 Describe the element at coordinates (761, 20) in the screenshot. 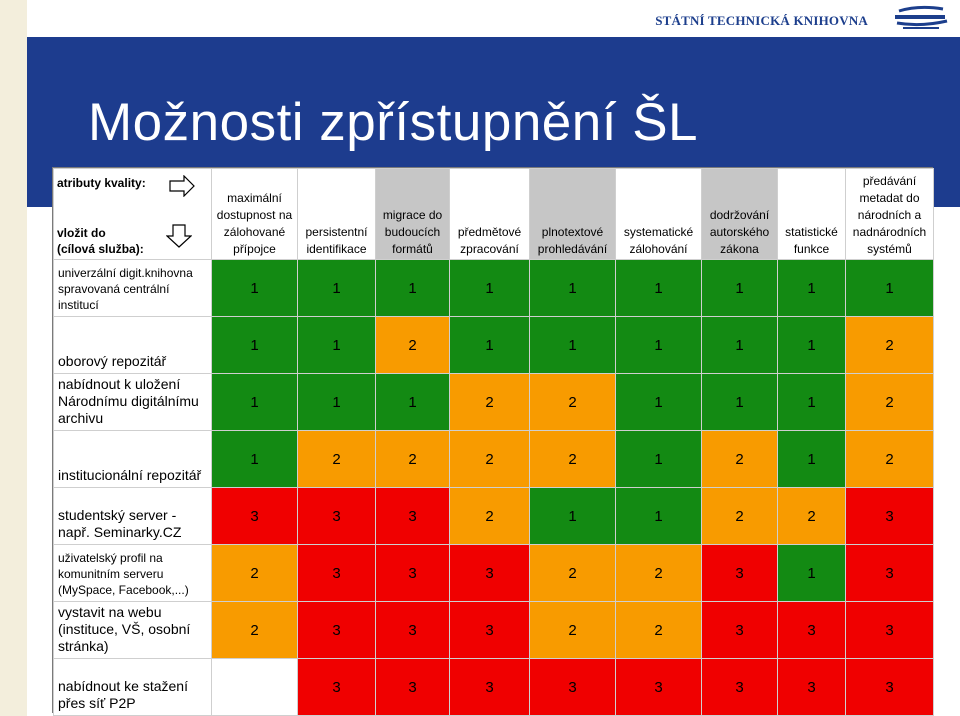

I see `organization-name: STÁTNÍ TECHNICKÁ KNIHOVNA` at that location.